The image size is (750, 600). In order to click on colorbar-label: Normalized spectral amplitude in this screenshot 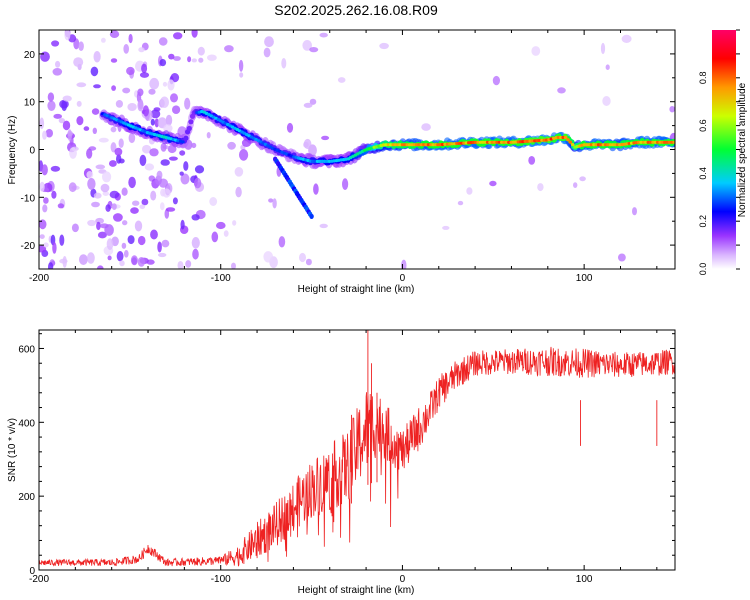, I will do `click(742, 149)`.